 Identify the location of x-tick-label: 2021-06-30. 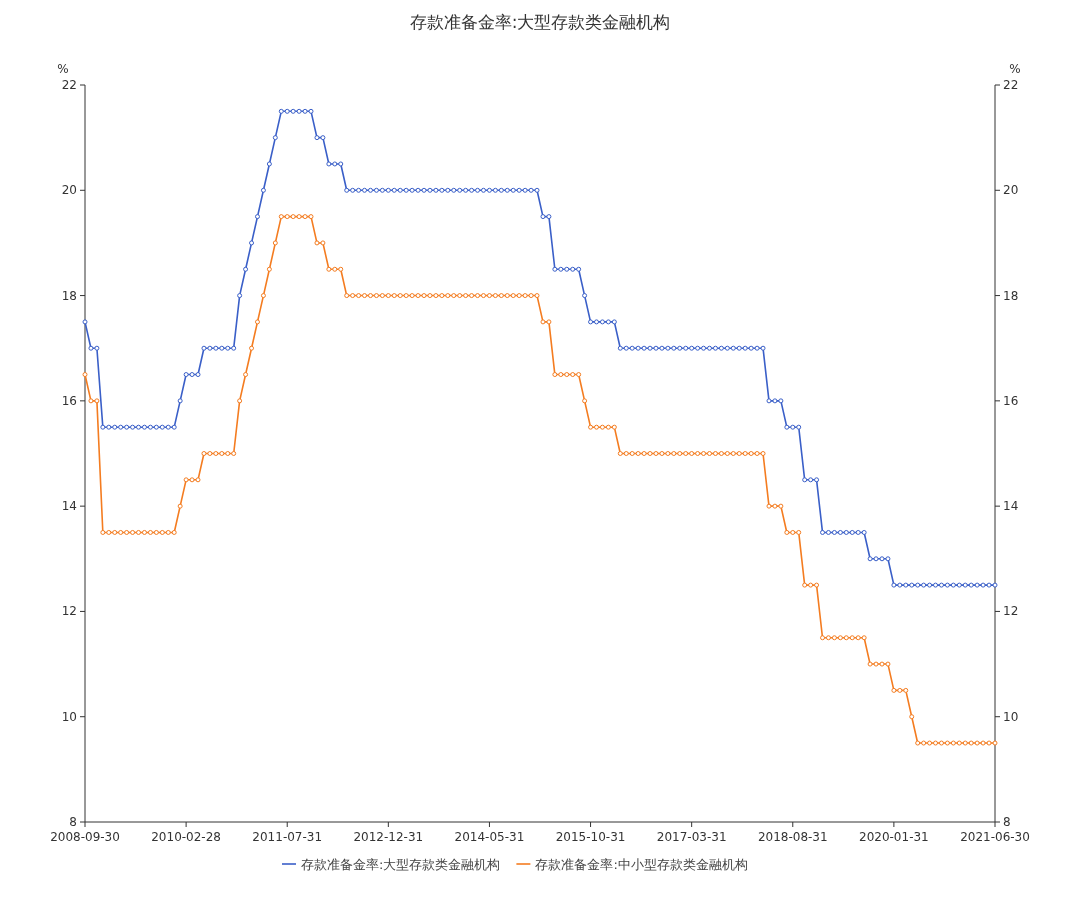
(995, 837).